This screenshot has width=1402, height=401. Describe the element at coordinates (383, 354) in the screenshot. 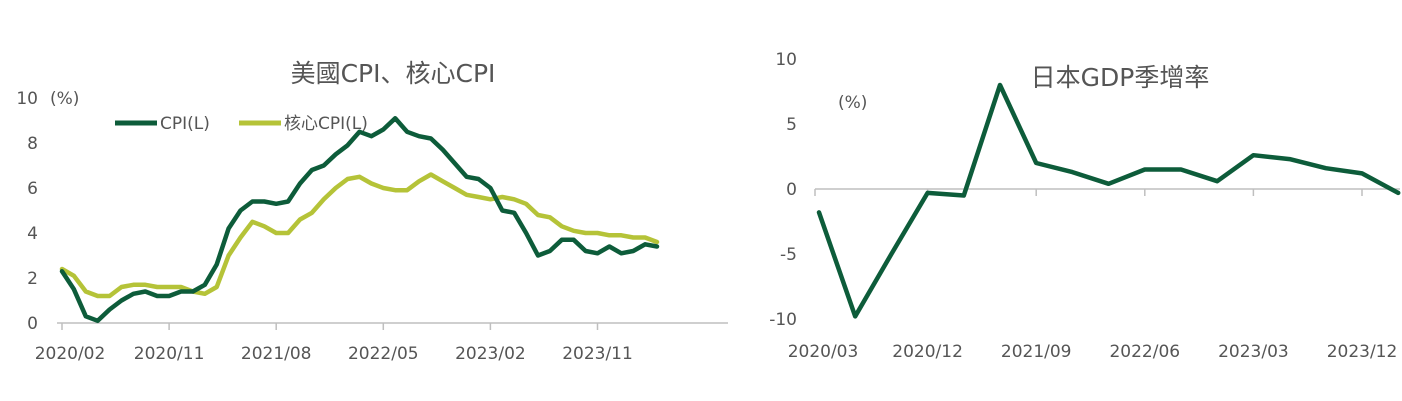

I see `x-tick-label: 2022/05` at that location.